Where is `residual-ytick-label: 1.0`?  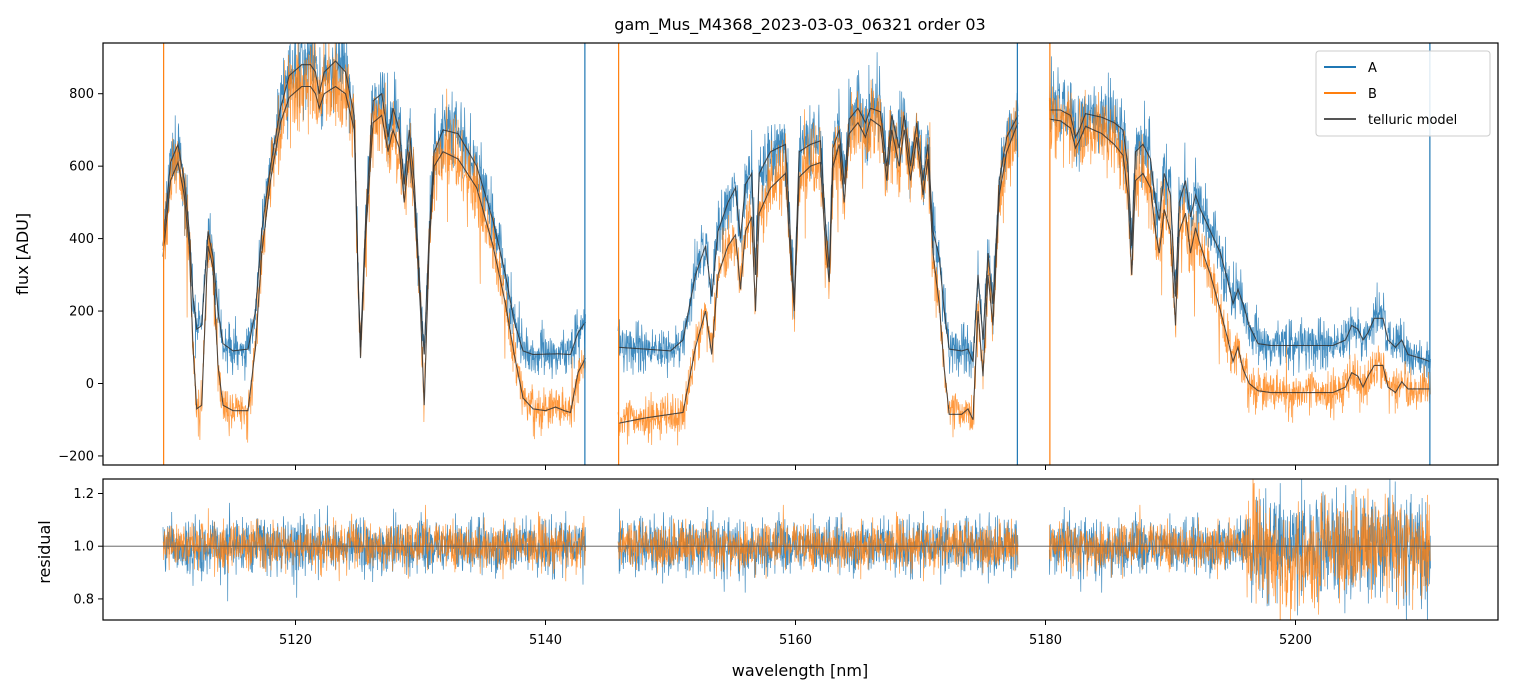 residual-ytick-label: 1.0 is located at coordinates (83, 547).